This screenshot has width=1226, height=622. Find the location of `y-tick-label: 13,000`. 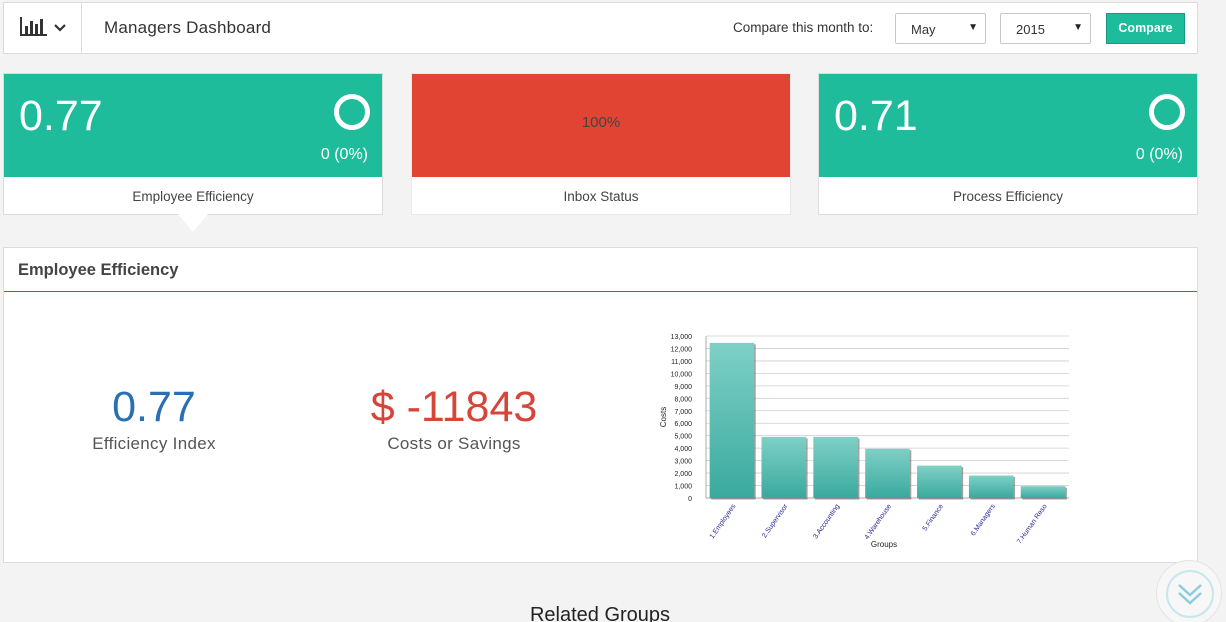

y-tick-label: 13,000 is located at coordinates (682, 337).